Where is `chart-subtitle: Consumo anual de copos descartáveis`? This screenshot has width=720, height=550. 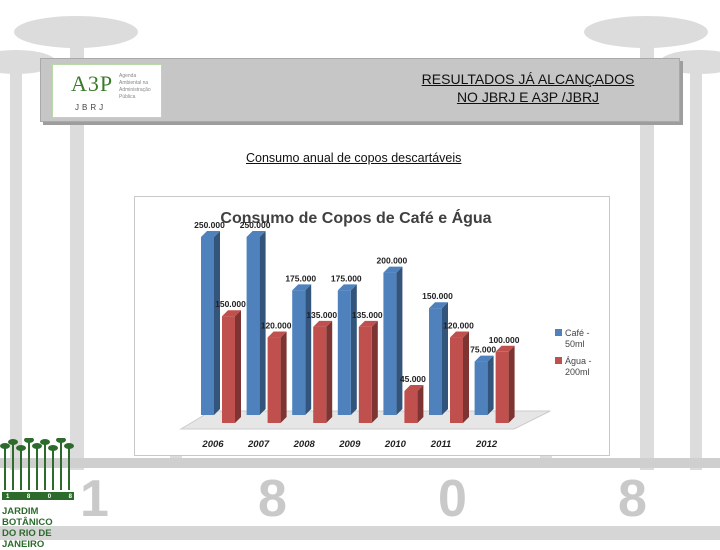
chart-subtitle: Consumo anual de copos descartáveis is located at coordinates (354, 158).